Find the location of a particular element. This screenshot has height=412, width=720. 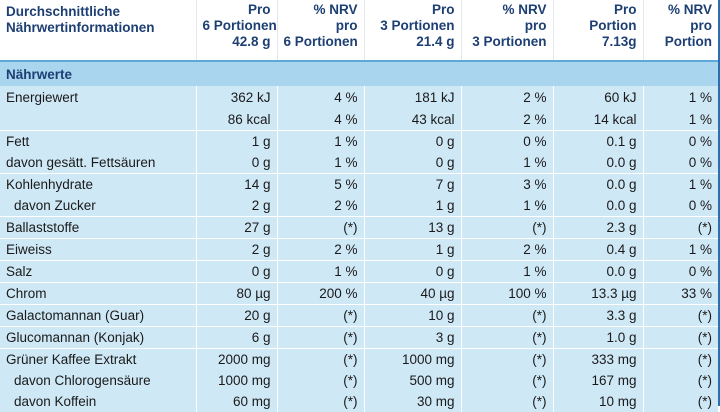

row-value: 20 g is located at coordinates (237, 315).